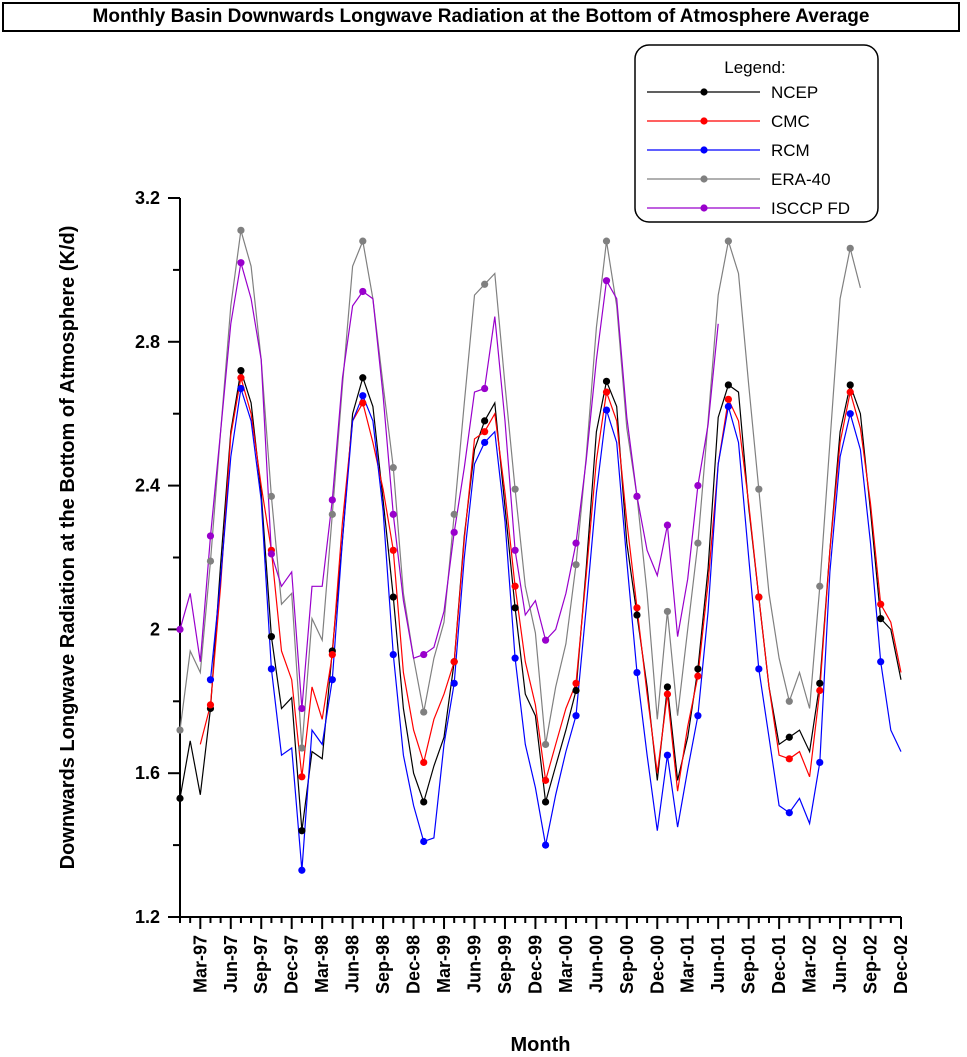 This screenshot has width=967, height=1057. Describe the element at coordinates (147, 486) in the screenshot. I see `y-tick-label: 2.4` at that location.